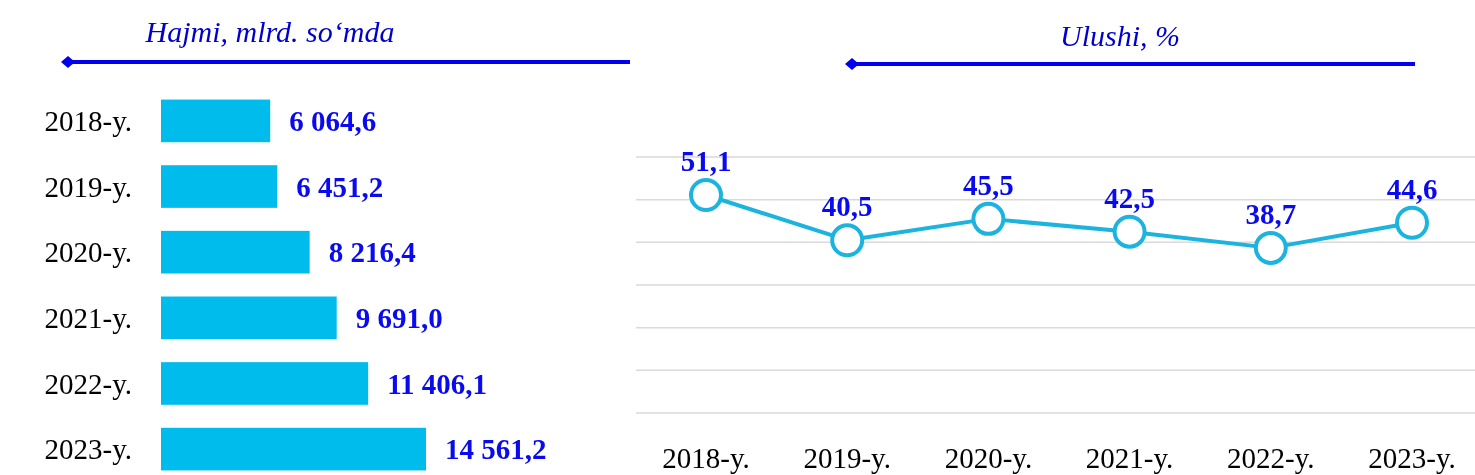 The height and width of the screenshot is (475, 1475). What do you see at coordinates (706, 160) in the screenshot?
I see `data-label: 51,1` at bounding box center [706, 160].